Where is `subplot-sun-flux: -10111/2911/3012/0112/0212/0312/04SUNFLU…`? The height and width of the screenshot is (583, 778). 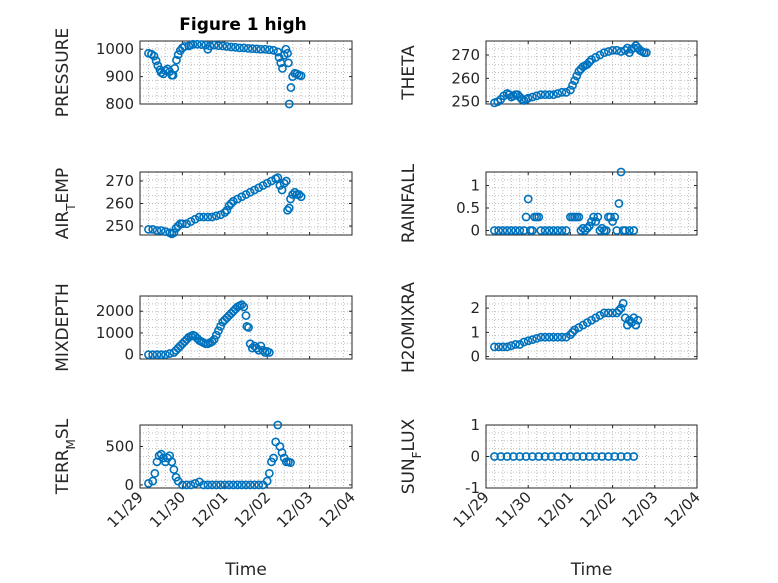
subplot-sun-flux: -10111/2911/3012/0112/0212/0312/04SUNFLU… is located at coordinates (551, 498).